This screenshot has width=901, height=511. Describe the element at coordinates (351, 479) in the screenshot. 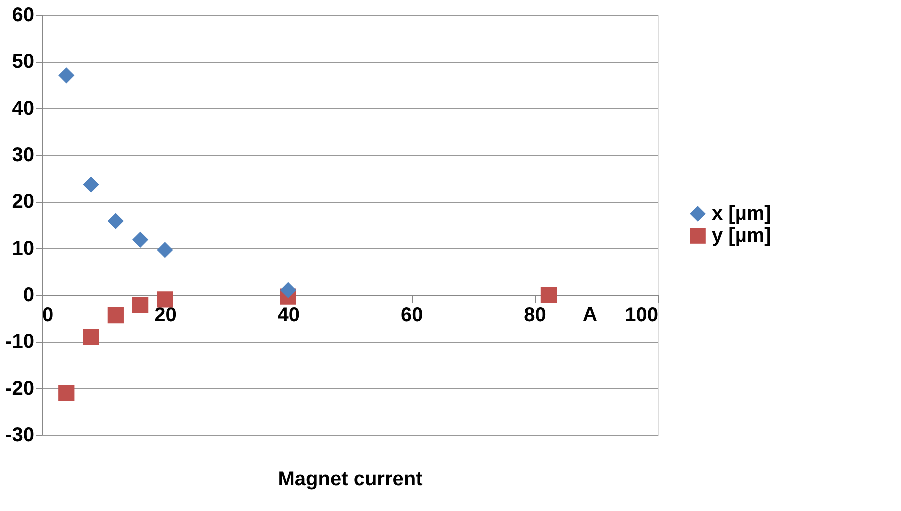

I see `x-axis-title: Magnet current` at that location.